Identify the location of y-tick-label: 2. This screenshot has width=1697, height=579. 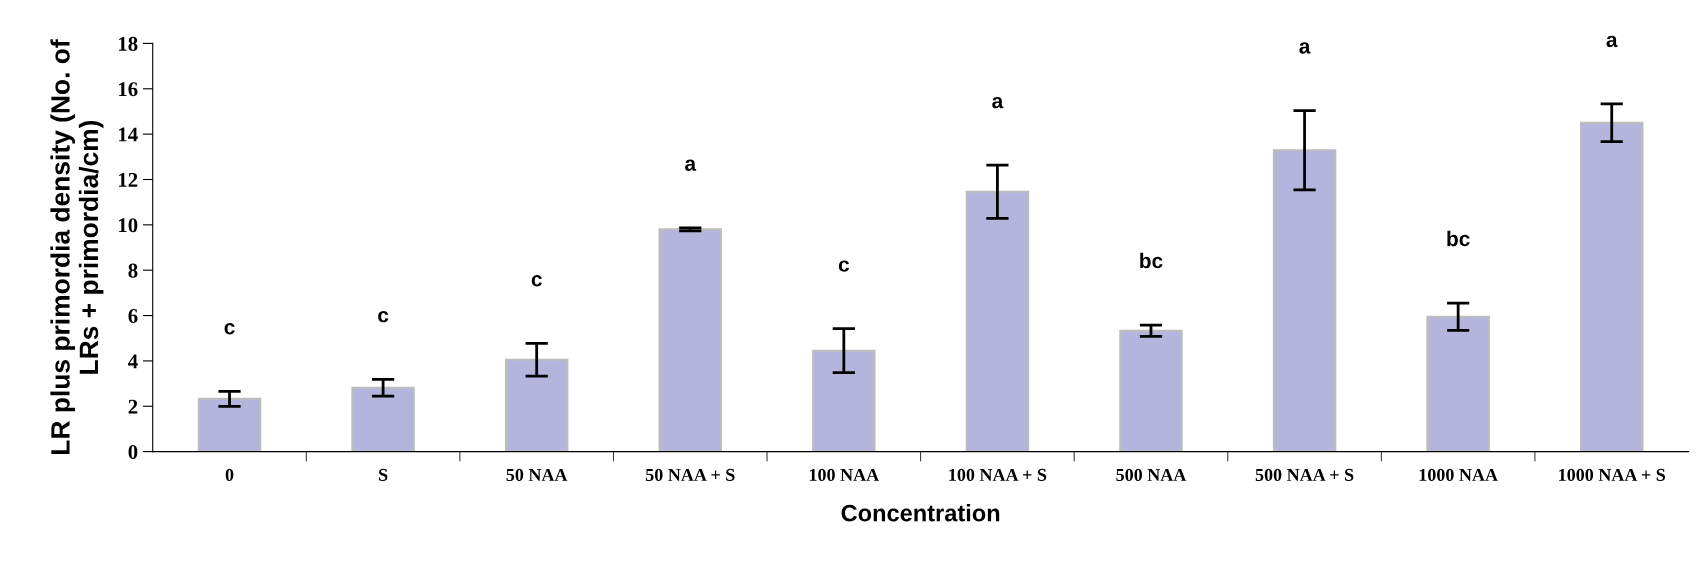
(133, 406).